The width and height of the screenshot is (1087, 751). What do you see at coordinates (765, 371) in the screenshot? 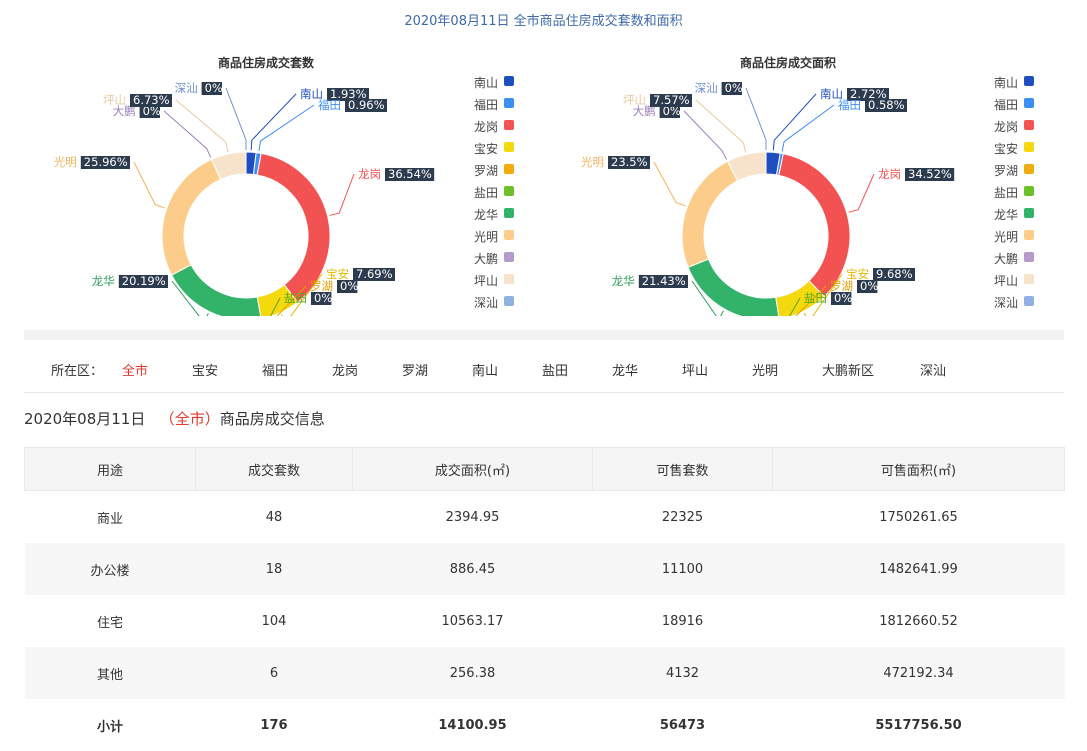
I see `filter-item-guangming: 光明` at bounding box center [765, 371].